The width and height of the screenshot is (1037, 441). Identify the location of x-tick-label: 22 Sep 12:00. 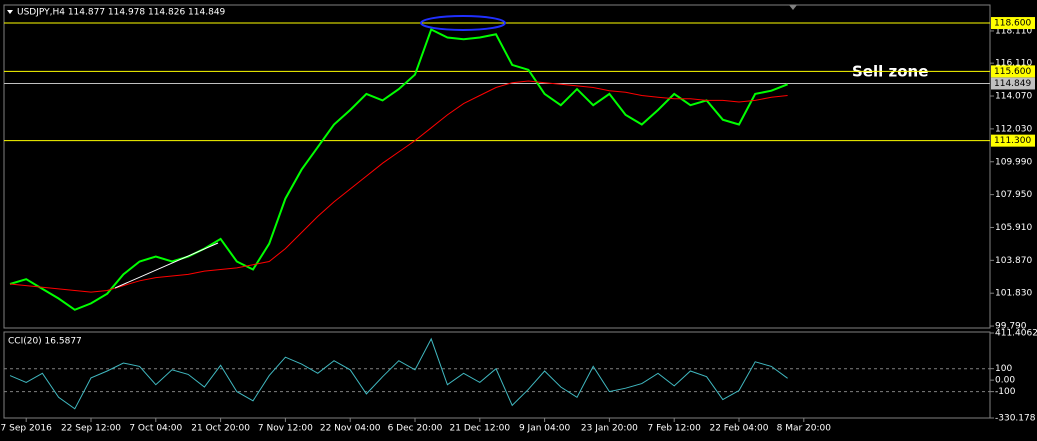
(91, 429).